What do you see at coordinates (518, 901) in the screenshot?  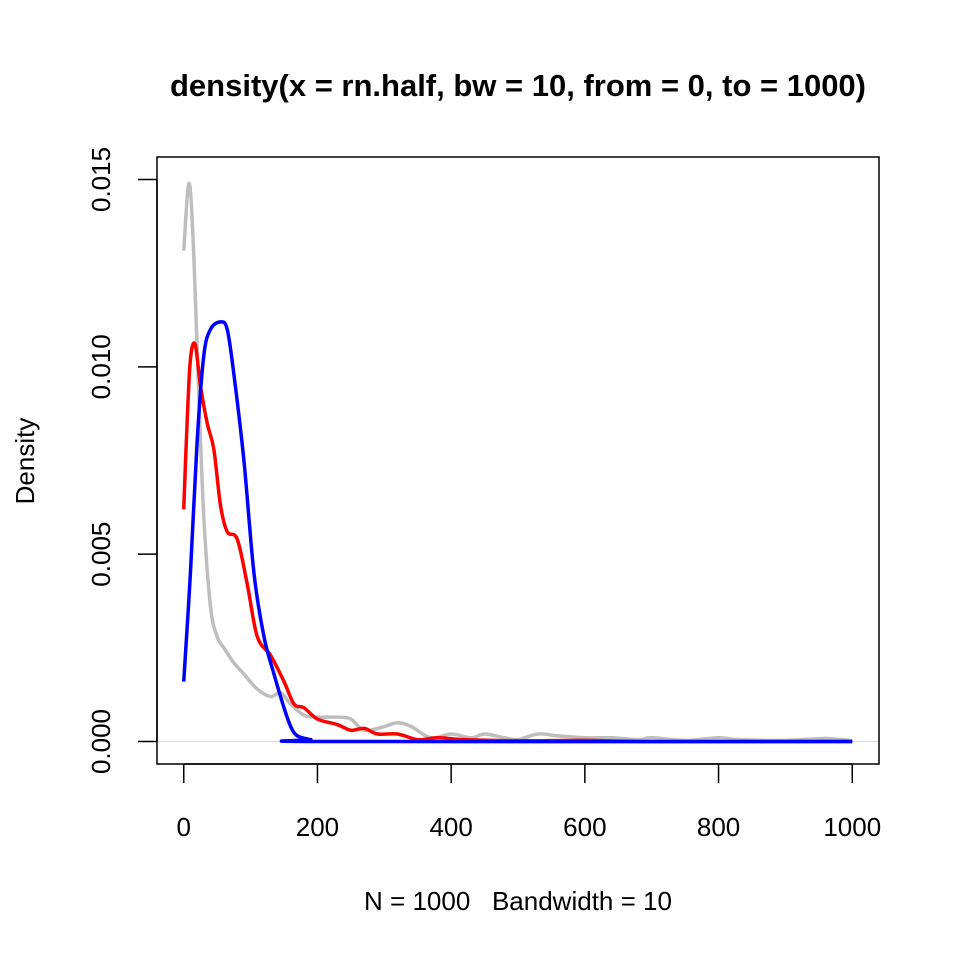 I see `x-axis-label: N = 1000 Bandwidth = 10` at bounding box center [518, 901].